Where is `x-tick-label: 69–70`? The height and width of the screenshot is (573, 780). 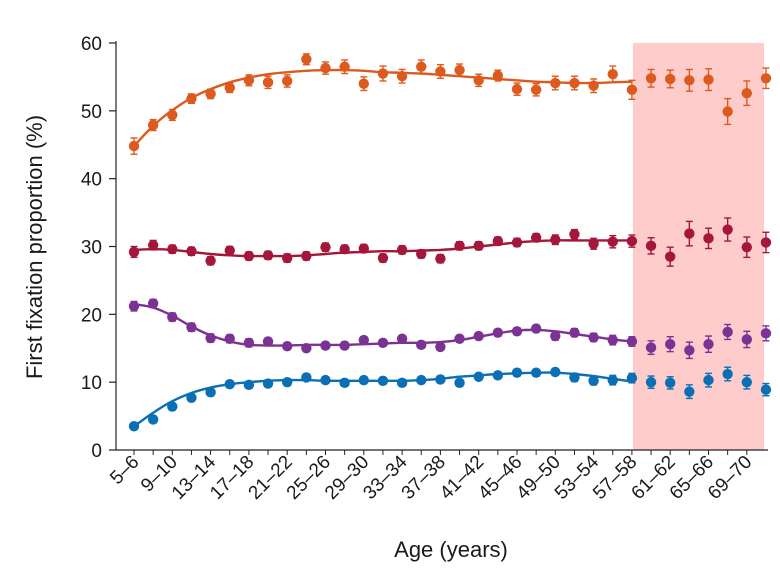
x-tick-label: 69–70 is located at coordinates (730, 478).